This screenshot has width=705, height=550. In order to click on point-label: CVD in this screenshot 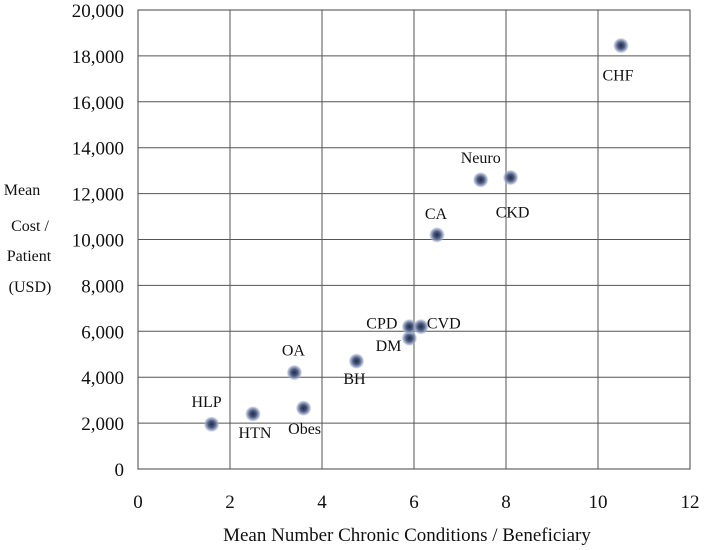, I will do `click(444, 324)`.